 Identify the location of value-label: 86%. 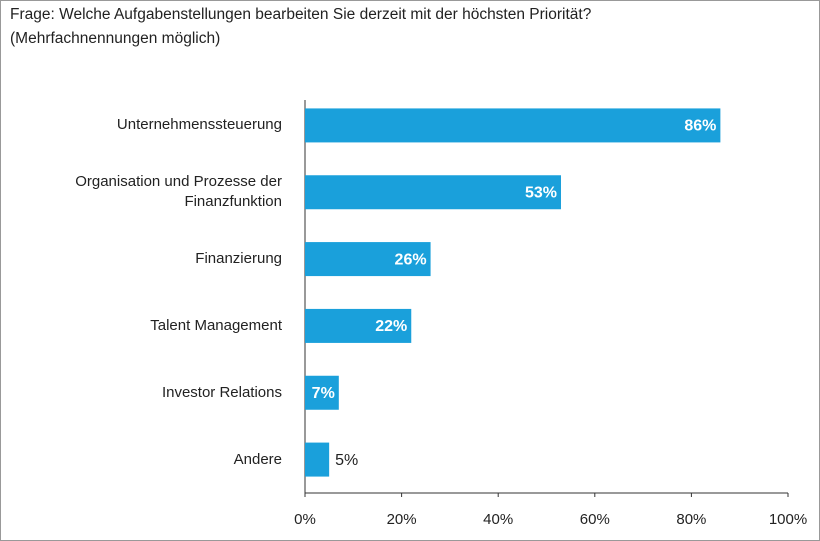
(700, 126).